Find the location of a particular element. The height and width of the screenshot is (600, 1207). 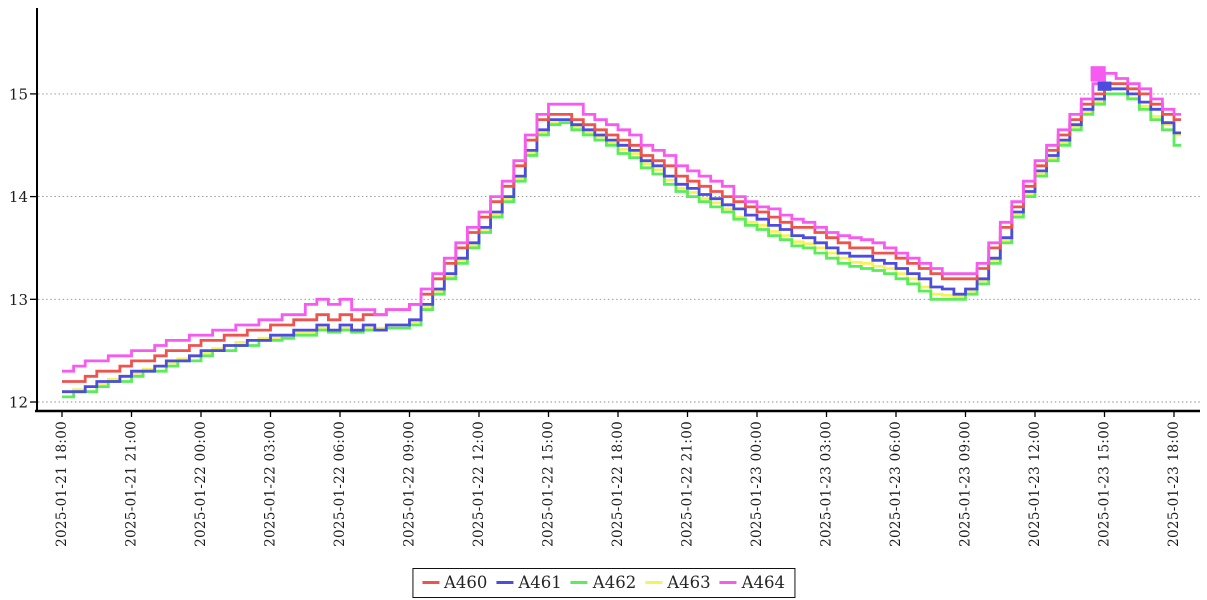

legend-item-A462: A462 is located at coordinates (603, 582).